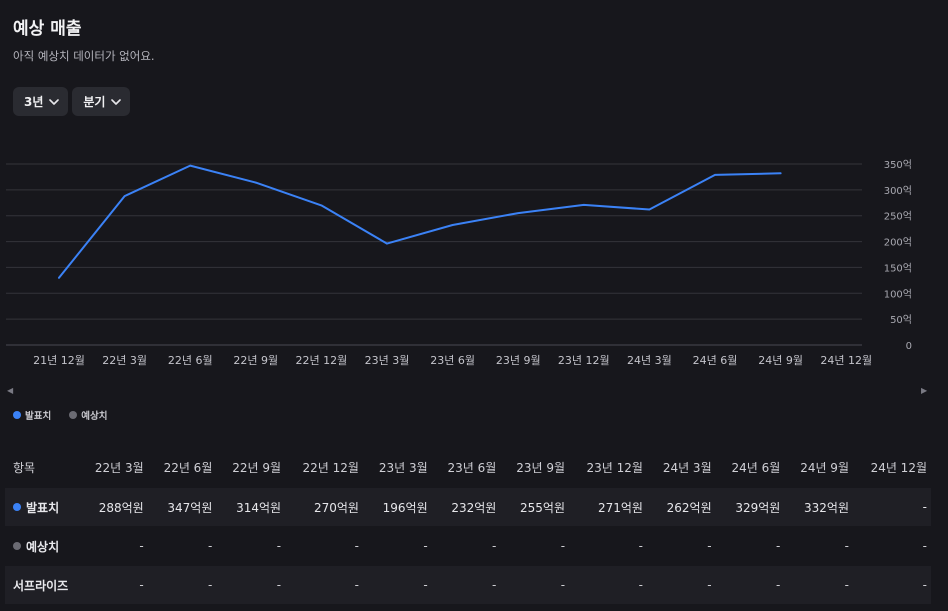  I want to click on table-cell: 271억원, so click(608, 506).